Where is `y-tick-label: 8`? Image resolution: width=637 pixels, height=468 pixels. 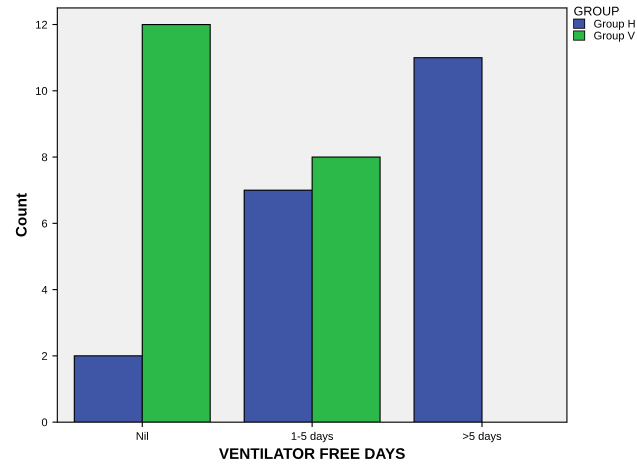 y-tick-label: 8 is located at coordinates (45, 157).